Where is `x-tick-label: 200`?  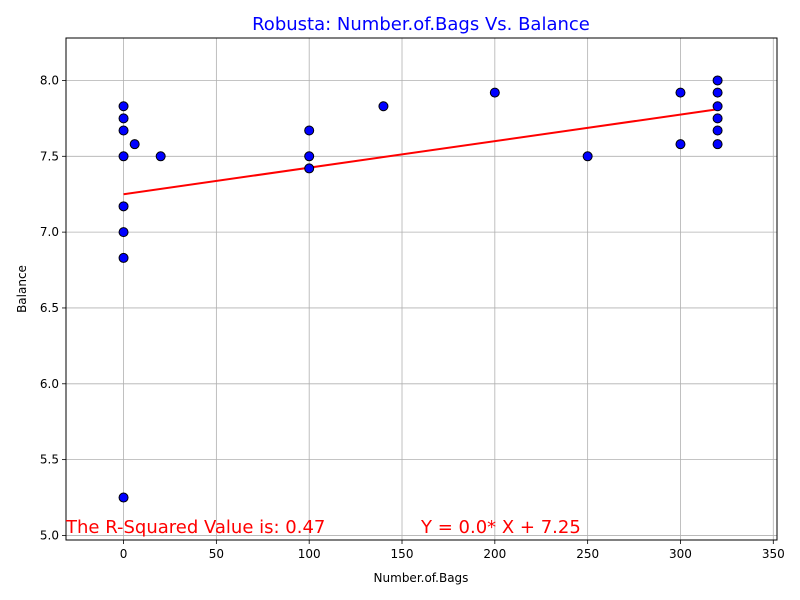
x-tick-label: 200 is located at coordinates (494, 554).